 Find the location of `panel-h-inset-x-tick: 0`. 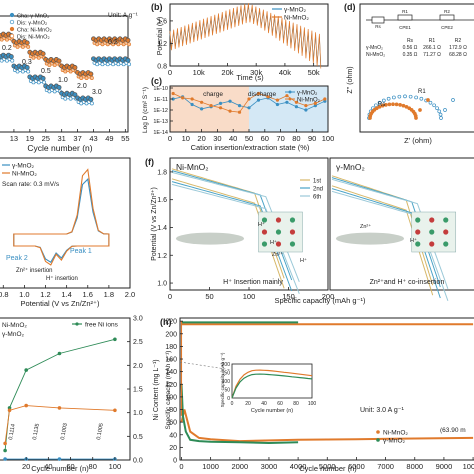

panel-h-inset-x-tick: 0 is located at coordinates (232, 404).